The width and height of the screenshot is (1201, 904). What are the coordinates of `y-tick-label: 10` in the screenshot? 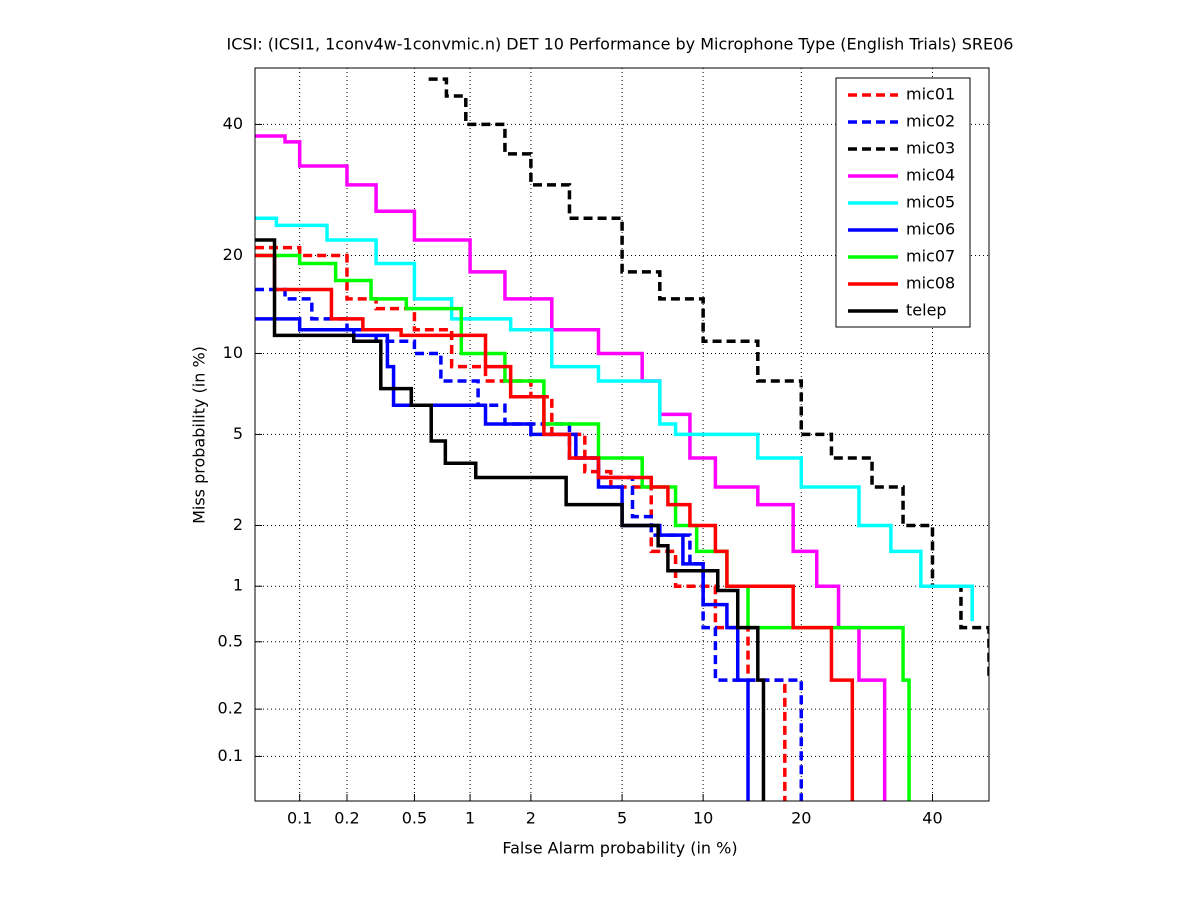 It's located at (233, 352).